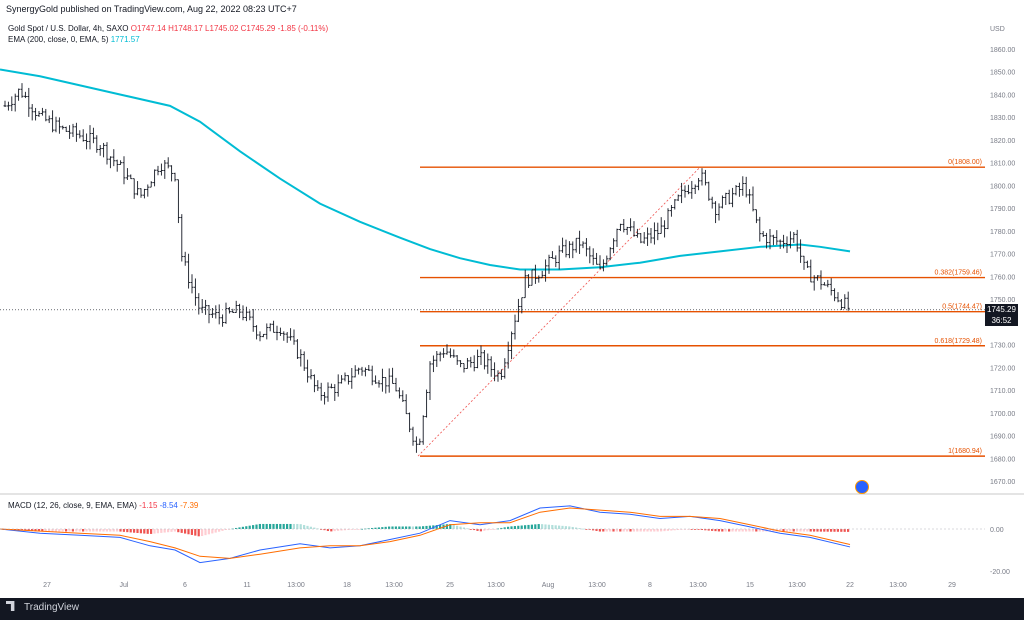 Image resolution: width=1024 pixels, height=620 pixels. Describe the element at coordinates (952, 585) in the screenshot. I see `time-tick-label: 29` at that location.